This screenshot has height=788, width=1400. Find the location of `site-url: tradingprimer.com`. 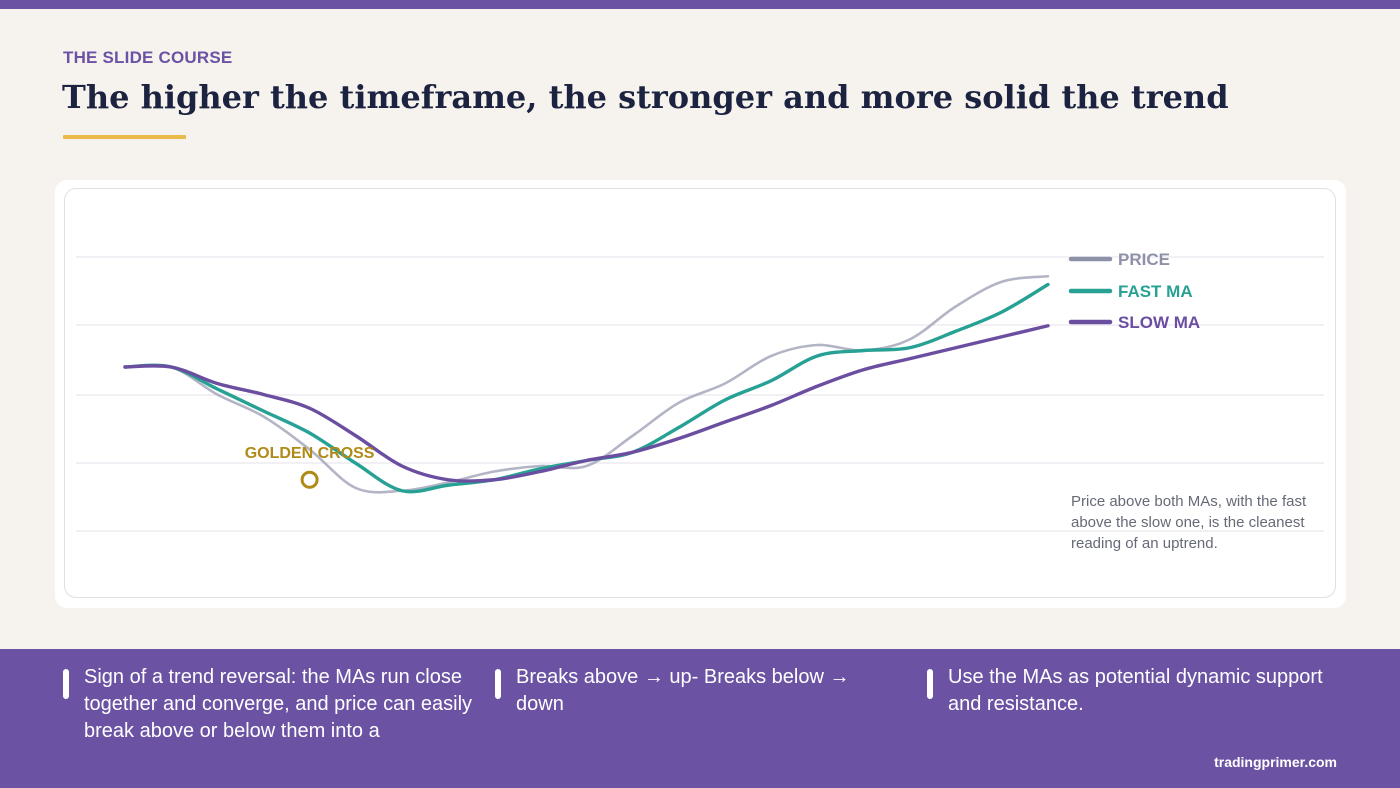

site-url: tradingprimer.com is located at coordinates (1275, 762).